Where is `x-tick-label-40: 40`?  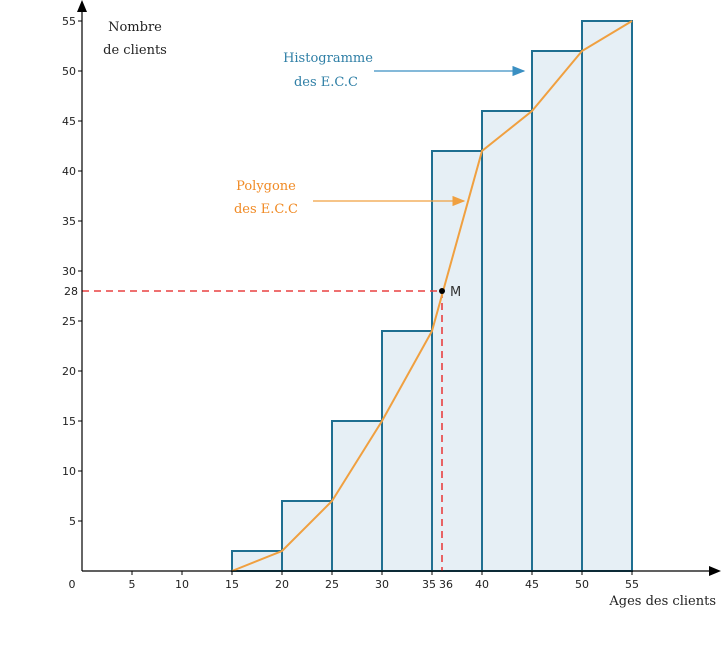
x-tick-label-40: 40 is located at coordinates (482, 584).